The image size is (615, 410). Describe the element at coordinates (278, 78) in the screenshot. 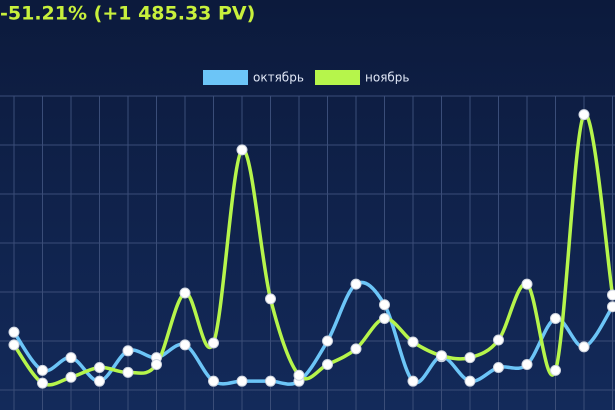

I see `legend-label: октябрь` at that location.